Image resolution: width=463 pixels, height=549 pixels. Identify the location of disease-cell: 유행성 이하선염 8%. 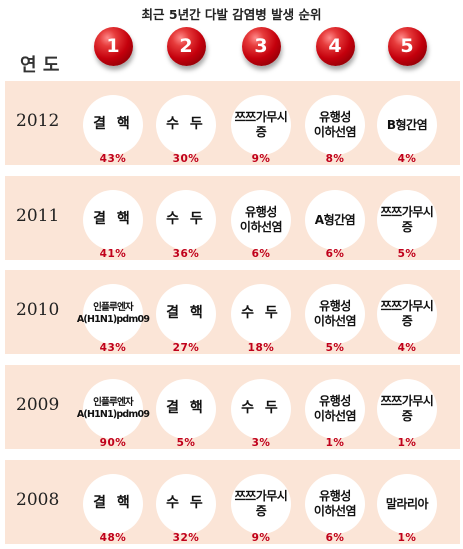
(335, 124).